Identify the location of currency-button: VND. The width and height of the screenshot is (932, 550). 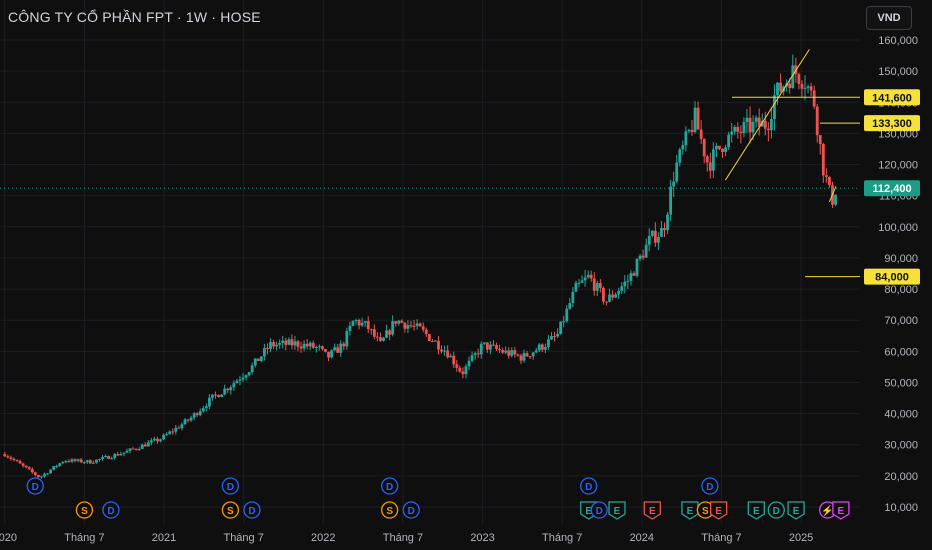
(889, 18).